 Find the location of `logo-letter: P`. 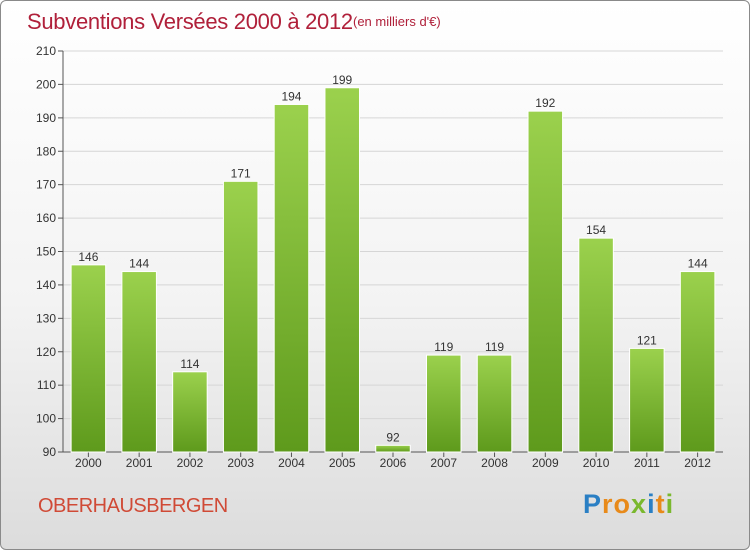

logo-letter: P is located at coordinates (593, 504).